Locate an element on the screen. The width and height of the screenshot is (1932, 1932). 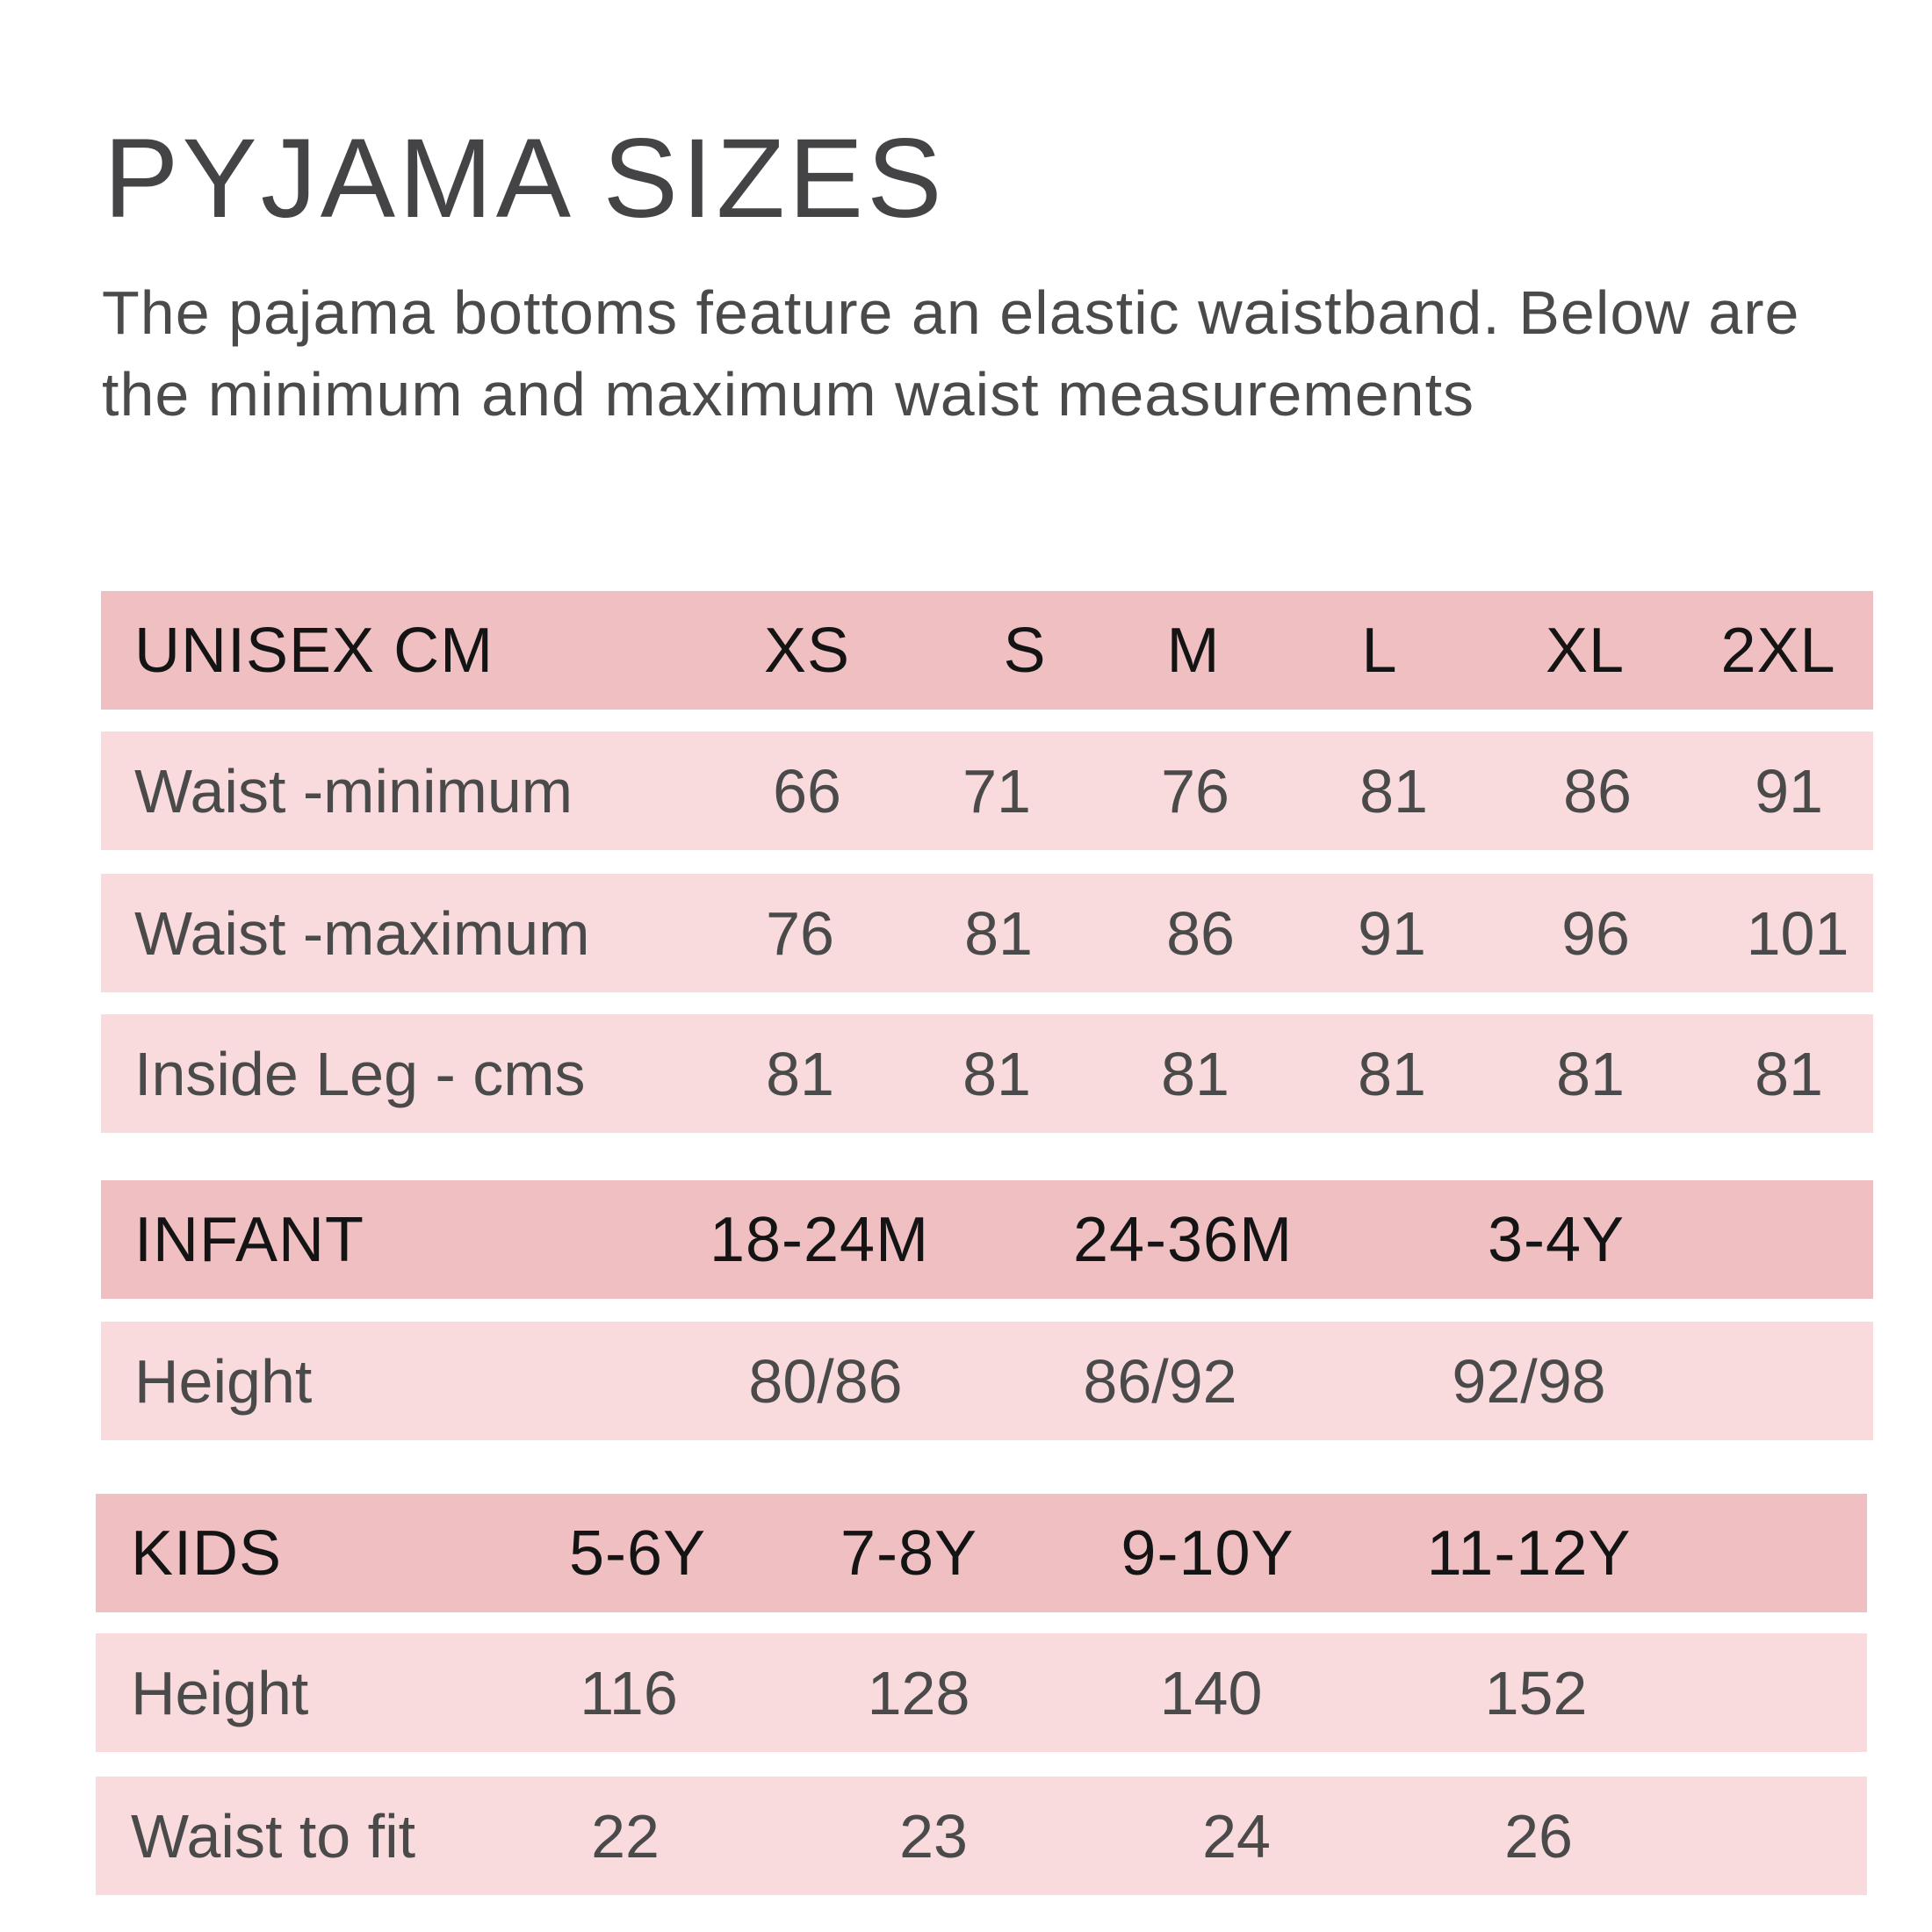
table-row: Waist -maximum 76 81 86 91 96 101 is located at coordinates (987, 933).